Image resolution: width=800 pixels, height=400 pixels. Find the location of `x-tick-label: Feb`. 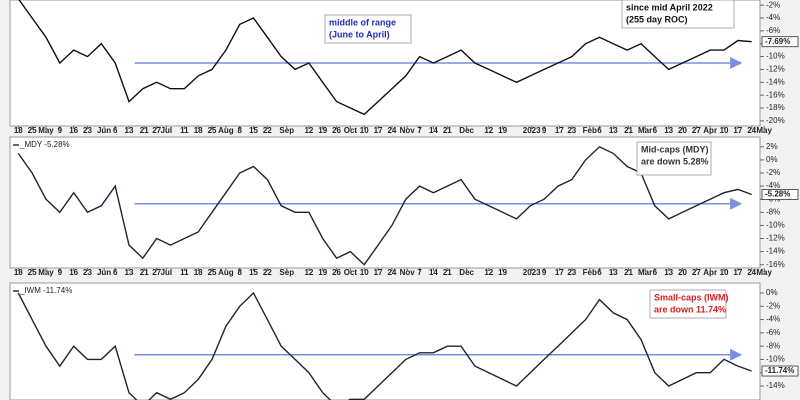

x-tick-label: Feb is located at coordinates (590, 130).